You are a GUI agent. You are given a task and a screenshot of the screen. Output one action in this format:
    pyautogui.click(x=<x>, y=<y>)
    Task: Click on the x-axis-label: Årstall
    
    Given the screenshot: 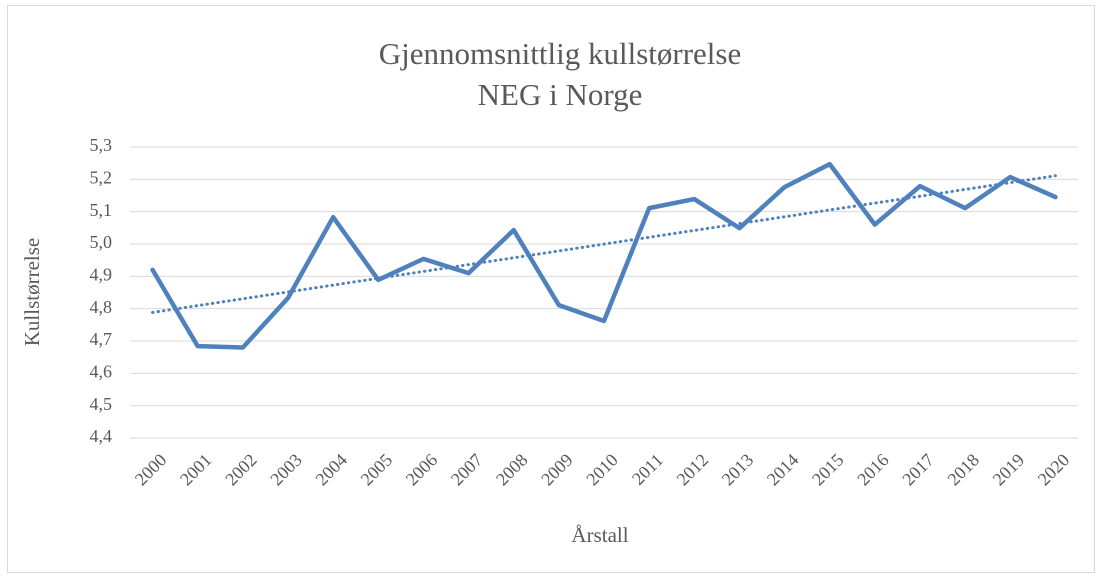 What is the action you would take?
    pyautogui.click(x=599, y=535)
    